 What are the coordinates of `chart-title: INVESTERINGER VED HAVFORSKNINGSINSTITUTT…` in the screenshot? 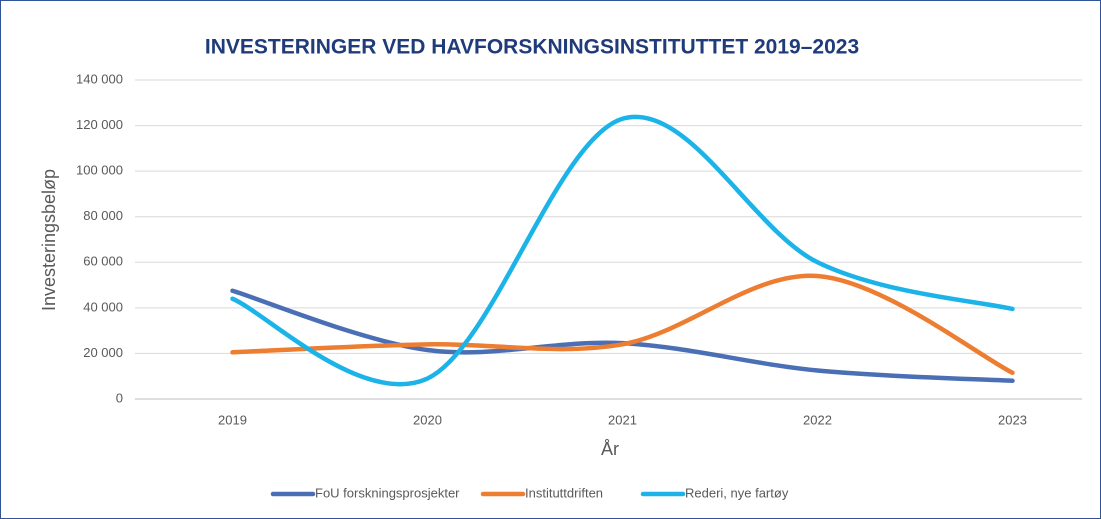 It's located at (532, 47).